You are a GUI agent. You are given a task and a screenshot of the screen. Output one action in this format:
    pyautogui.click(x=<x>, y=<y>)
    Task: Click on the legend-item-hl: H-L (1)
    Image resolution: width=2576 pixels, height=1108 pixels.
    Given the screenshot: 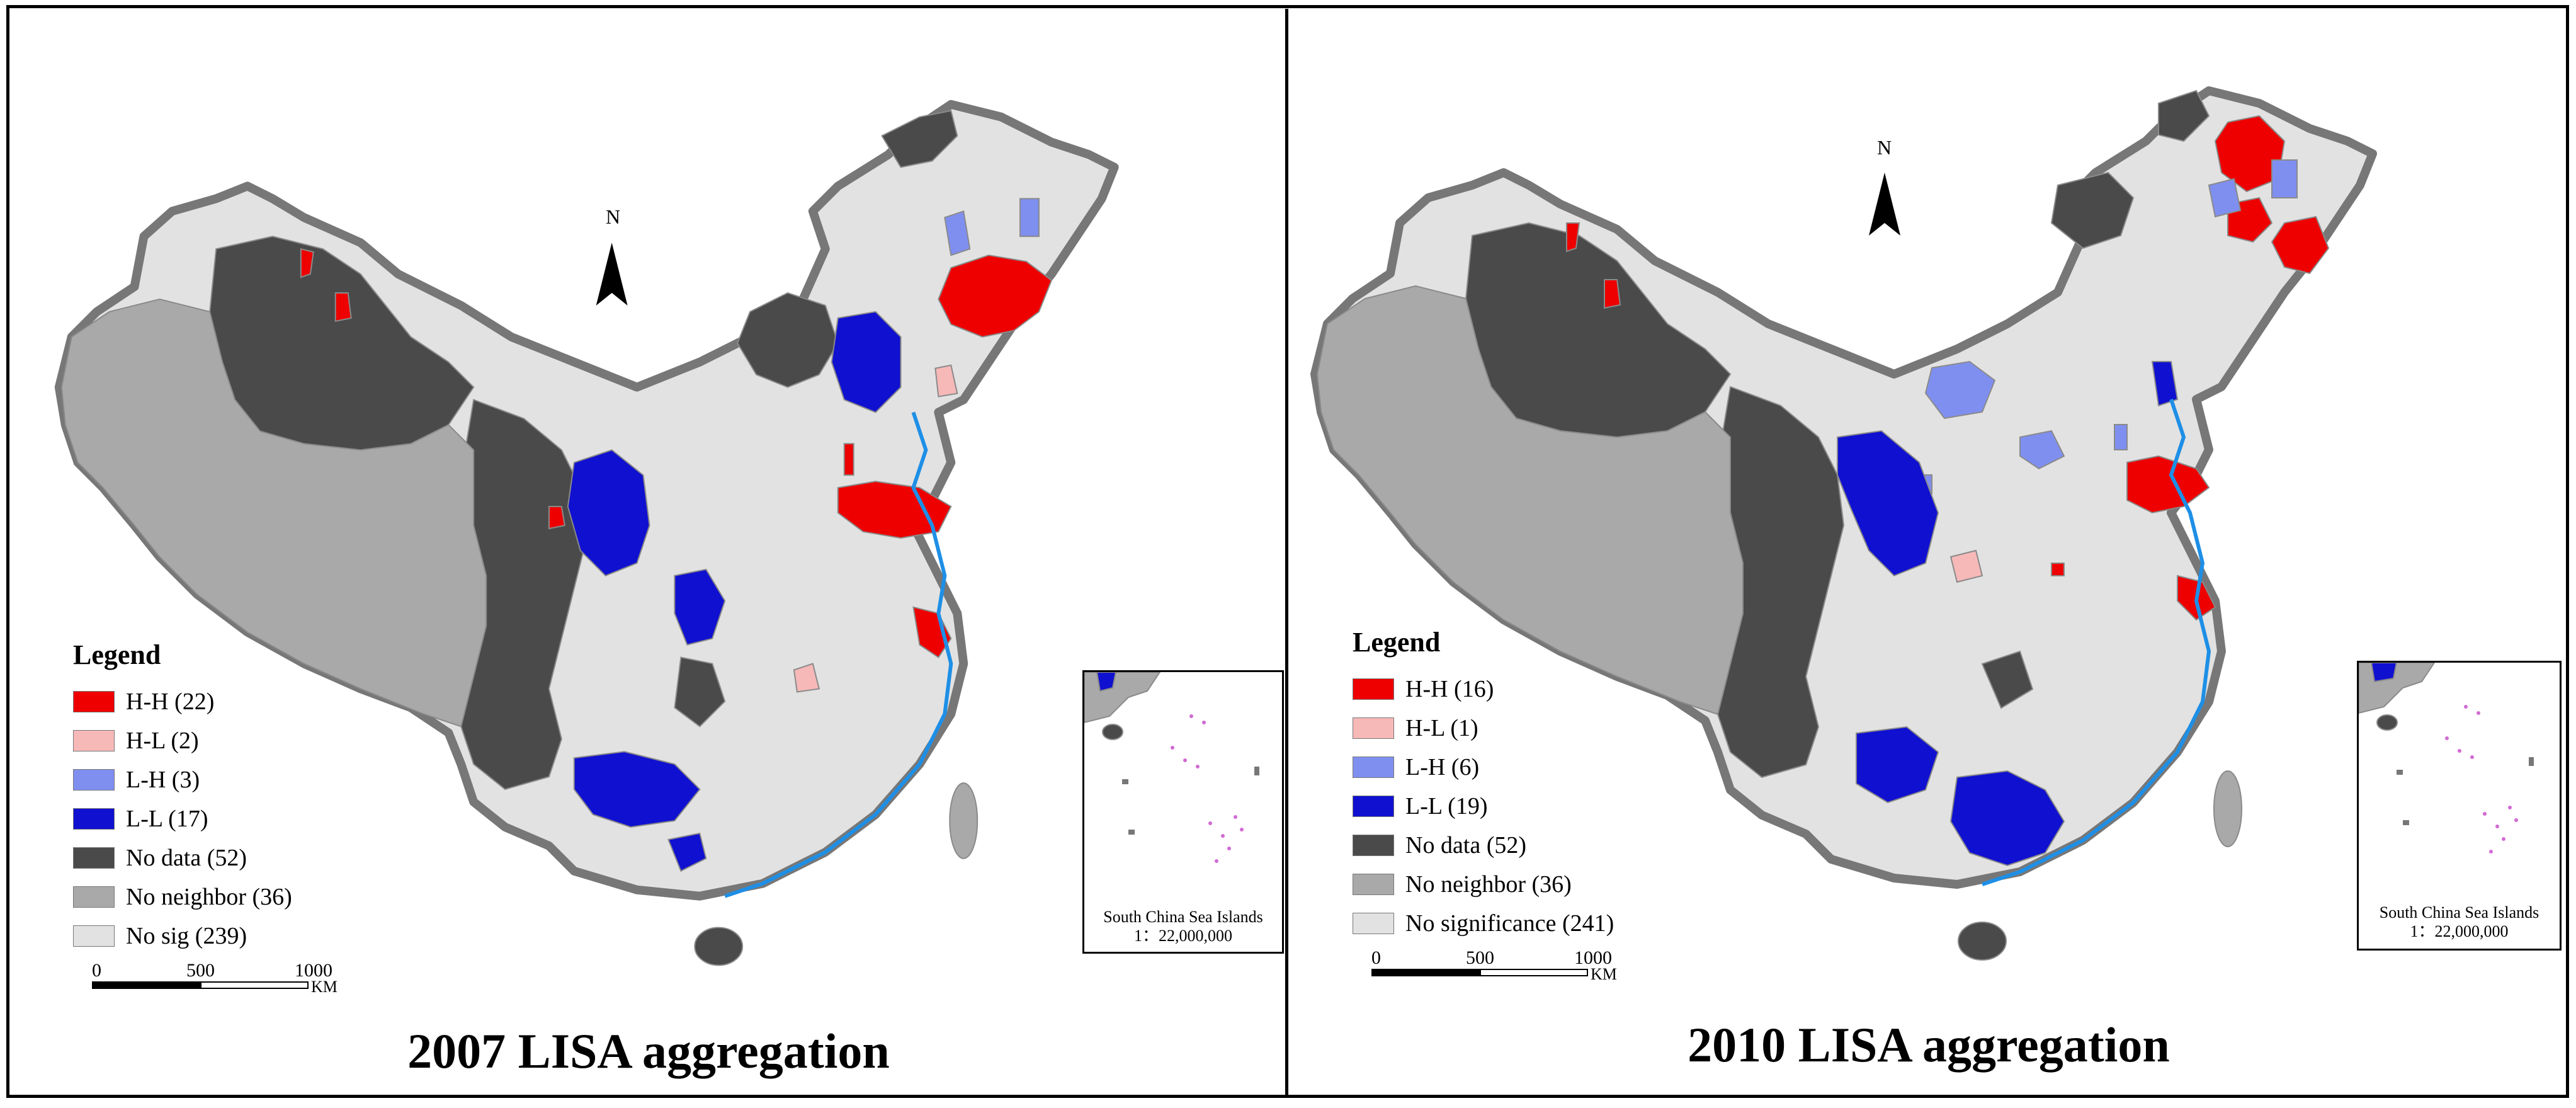 What is the action you would take?
    pyautogui.click(x=1483, y=728)
    